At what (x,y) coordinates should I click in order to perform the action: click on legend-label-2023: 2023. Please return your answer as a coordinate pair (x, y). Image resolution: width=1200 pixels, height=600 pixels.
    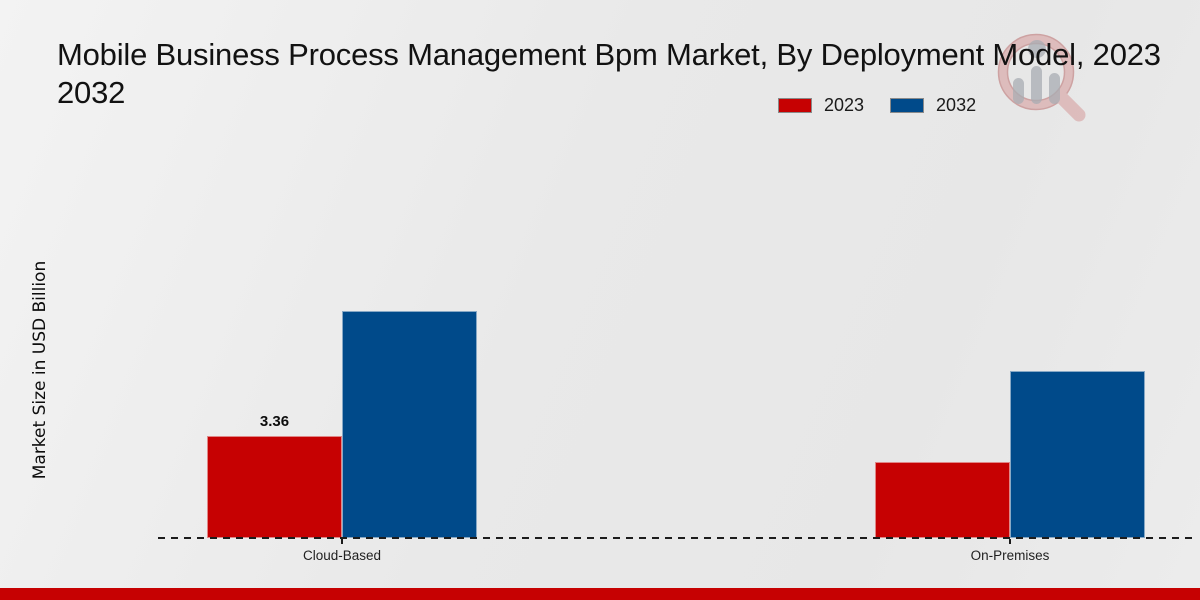
    Looking at the image, I should click on (844, 105).